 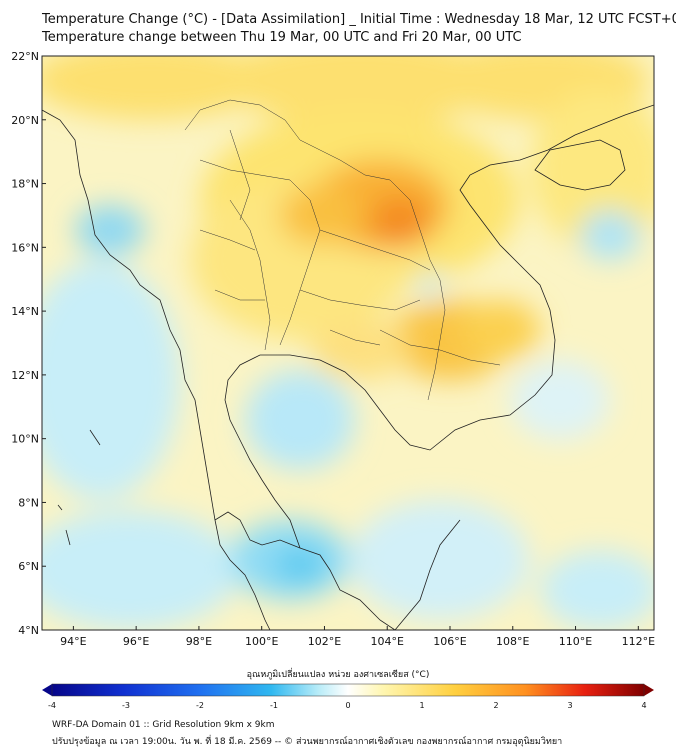 I want to click on colorbar-tick-label: 4, so click(x=643, y=705).